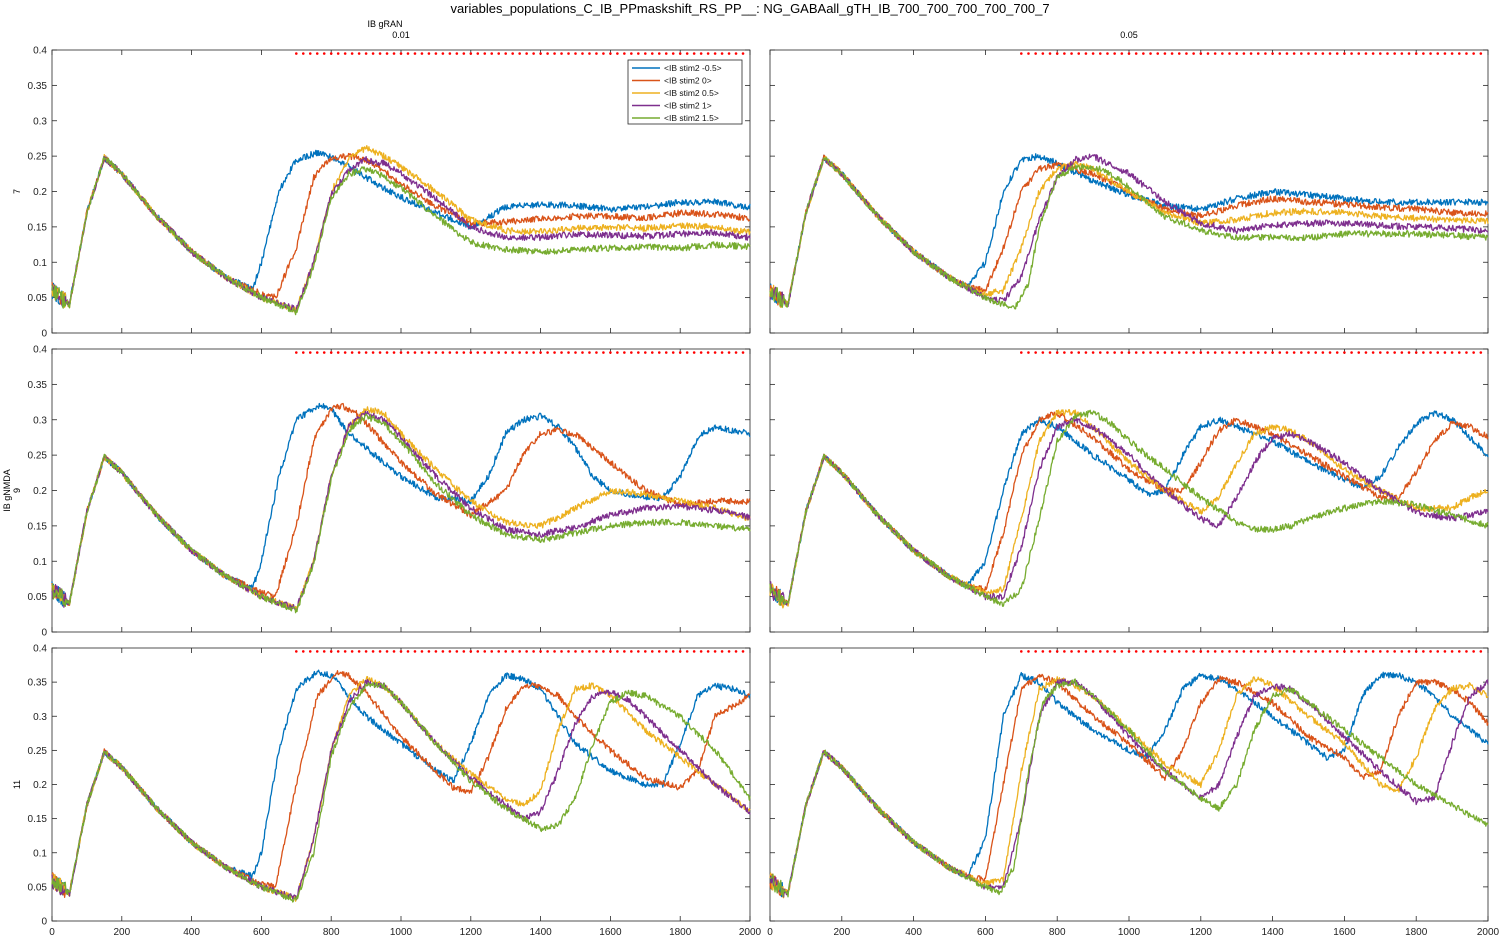 Image resolution: width=1500 pixels, height=938 pixels. What do you see at coordinates (38, 597) in the screenshot?
I see `y-tick-label: 0.05` at bounding box center [38, 597].